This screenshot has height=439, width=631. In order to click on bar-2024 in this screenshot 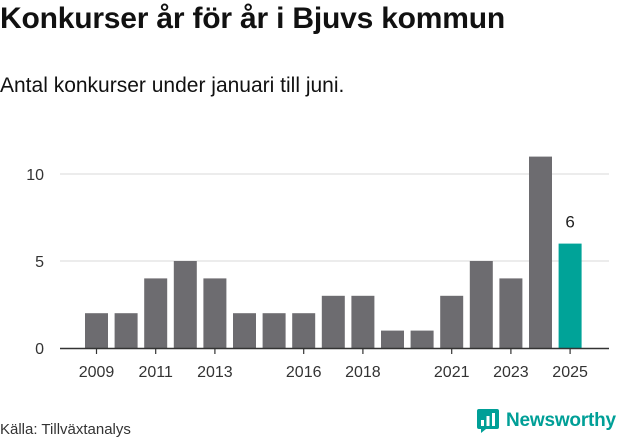, I will do `click(540, 252)`.